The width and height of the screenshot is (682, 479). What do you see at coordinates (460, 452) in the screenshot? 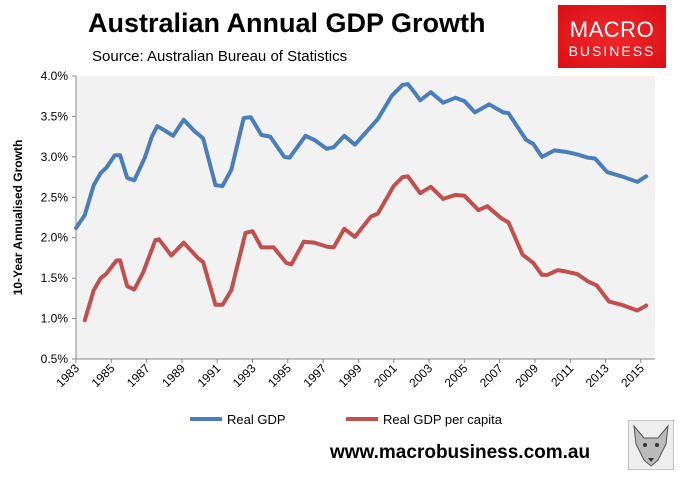
I see `website-url: www.macrobusiness.com.au` at bounding box center [460, 452].